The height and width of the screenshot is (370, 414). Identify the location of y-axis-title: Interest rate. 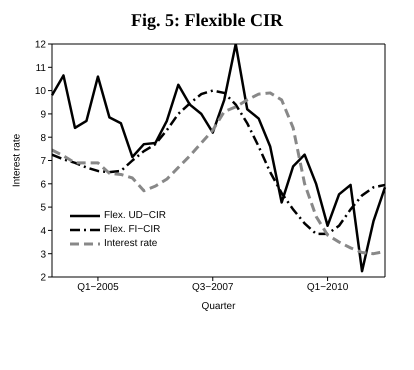
(17, 160).